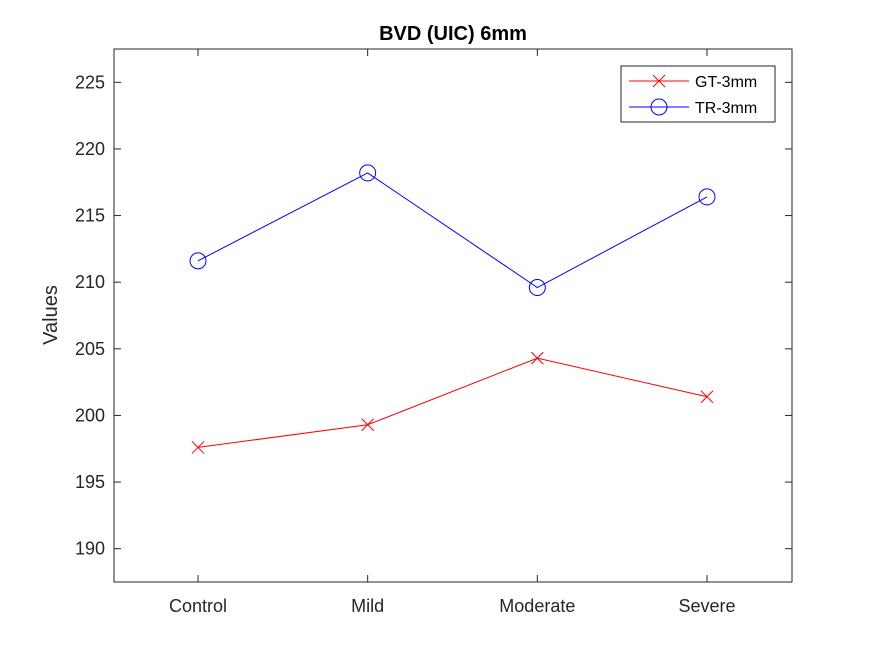  I want to click on legend-label: TR-3mm, so click(726, 108).